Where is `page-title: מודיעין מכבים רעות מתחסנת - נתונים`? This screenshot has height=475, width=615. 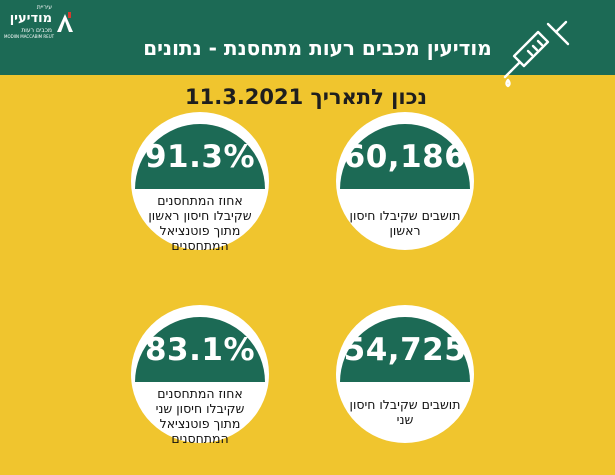 page-title: מודיעין מכבים רעות מתחסנת - נתונים is located at coordinates (317, 48).